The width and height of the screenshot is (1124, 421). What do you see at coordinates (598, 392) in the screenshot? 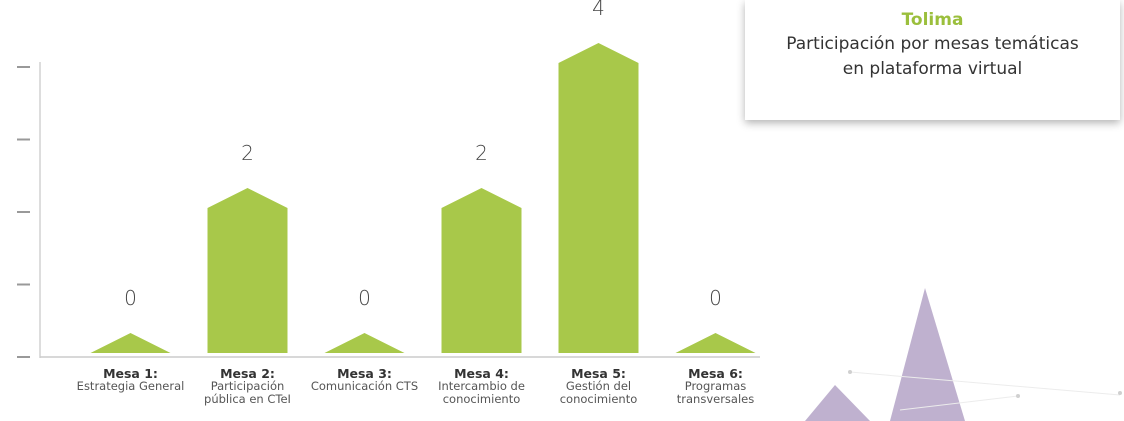
I see `category-description: Gestión del conocimiento` at bounding box center [598, 392].